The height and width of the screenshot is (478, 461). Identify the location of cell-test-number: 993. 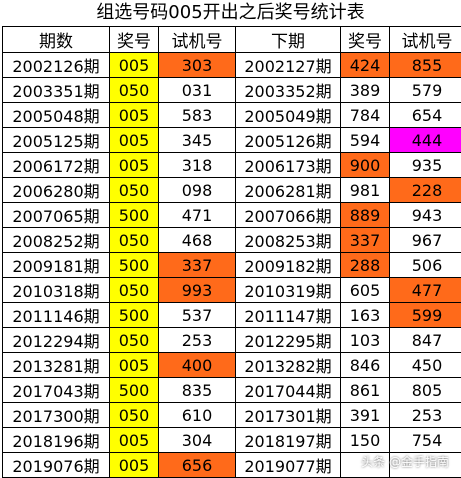
(197, 290).